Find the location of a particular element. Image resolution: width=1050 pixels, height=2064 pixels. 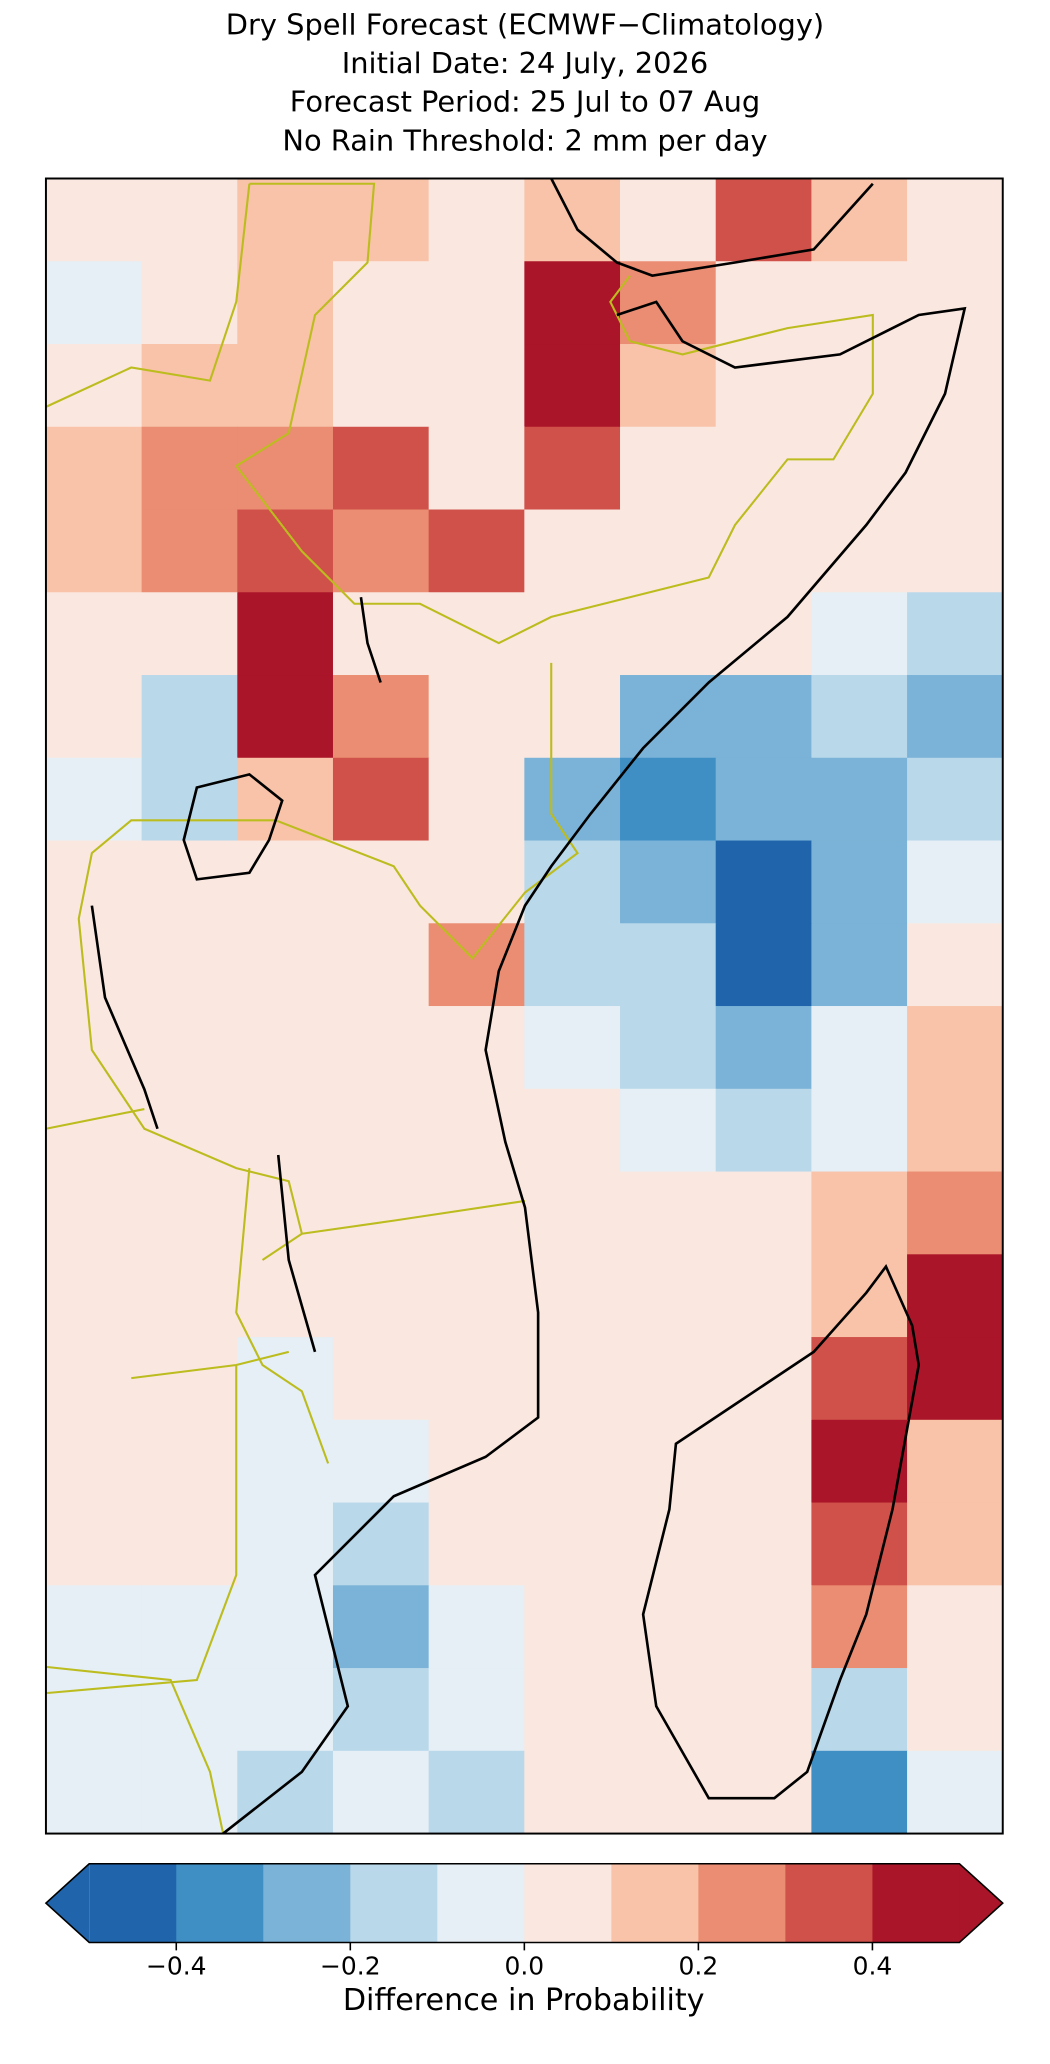

colorbar-label: Difference in Probability is located at coordinates (524, 2000).